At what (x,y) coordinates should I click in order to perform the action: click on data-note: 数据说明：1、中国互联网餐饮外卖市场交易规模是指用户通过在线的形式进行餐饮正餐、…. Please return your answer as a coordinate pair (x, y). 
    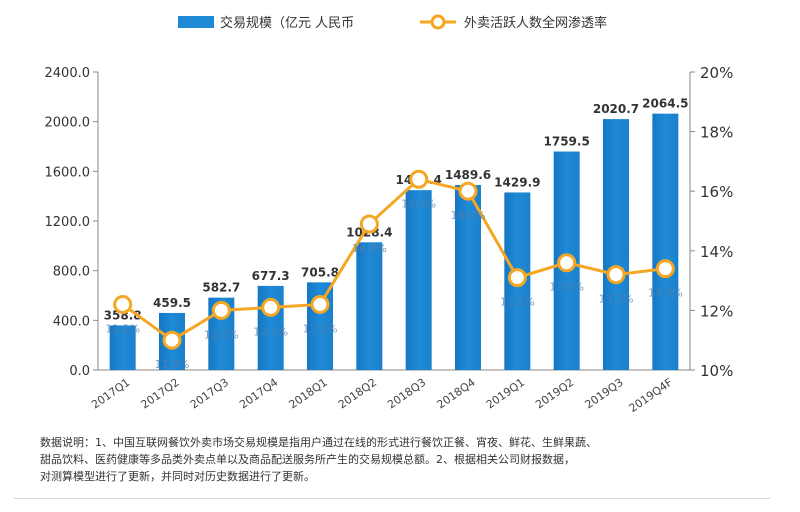
    Looking at the image, I should click on (405, 459).